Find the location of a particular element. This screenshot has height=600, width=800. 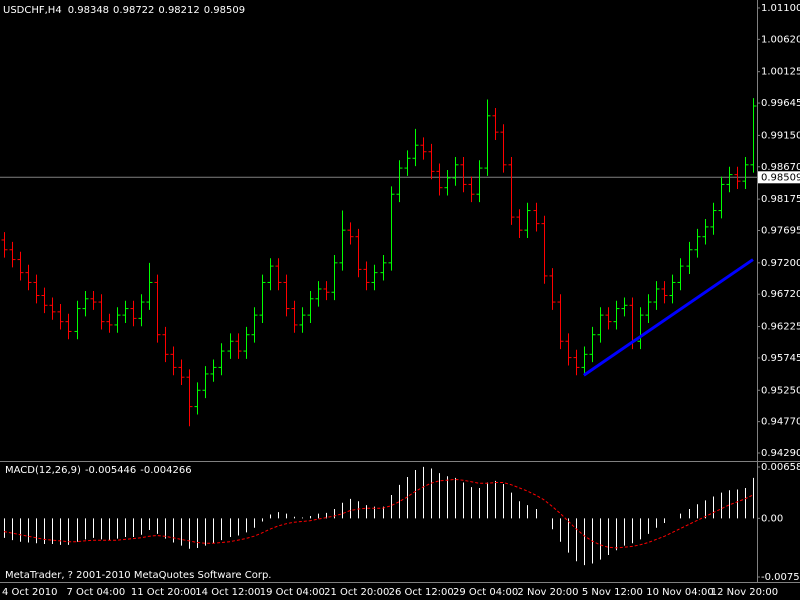

x-tick-label: 4 Oct 2010 is located at coordinates (29, 592).